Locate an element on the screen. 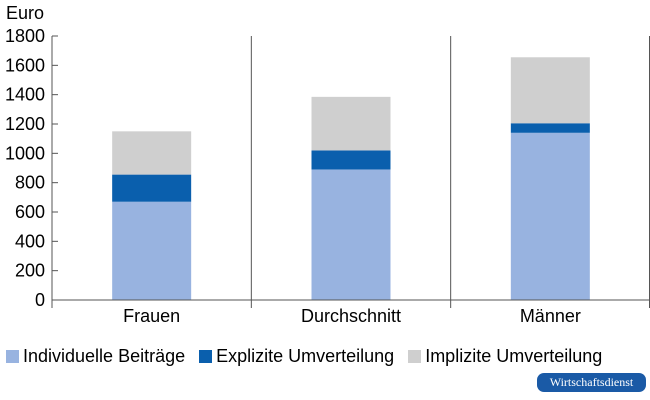 The width and height of the screenshot is (650, 400). y-tick-label: 200 is located at coordinates (30, 271).